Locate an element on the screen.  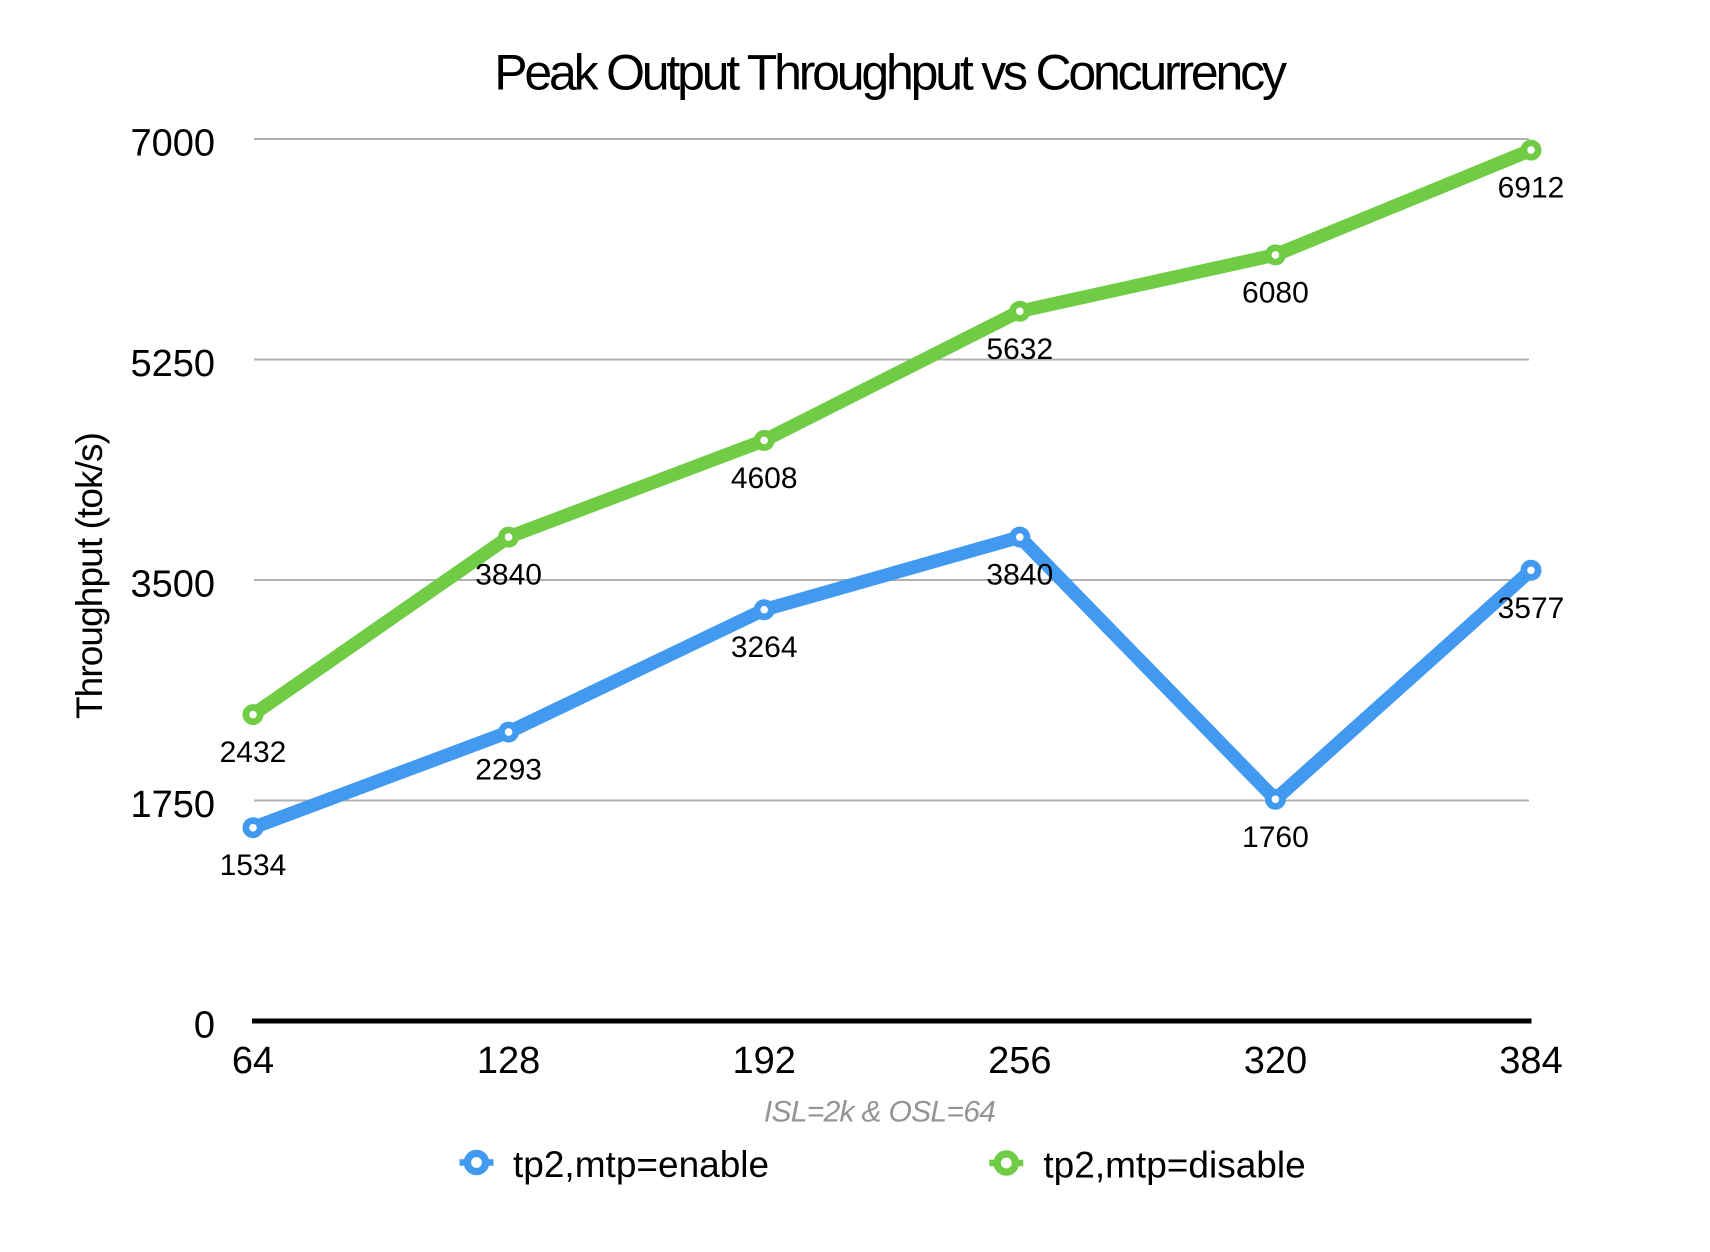
svg-text: tp2,mtp=disable is located at coordinates (1174, 1165).